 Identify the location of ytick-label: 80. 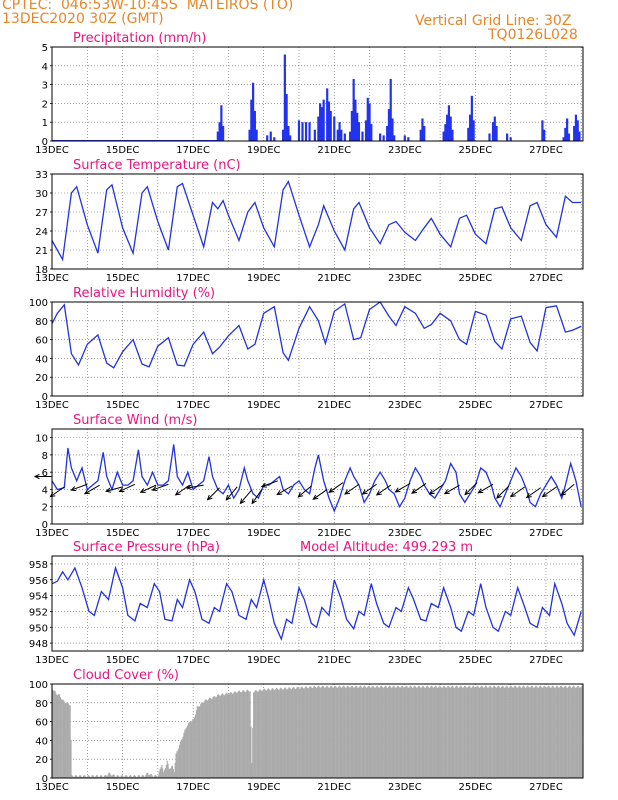
(41, 322).